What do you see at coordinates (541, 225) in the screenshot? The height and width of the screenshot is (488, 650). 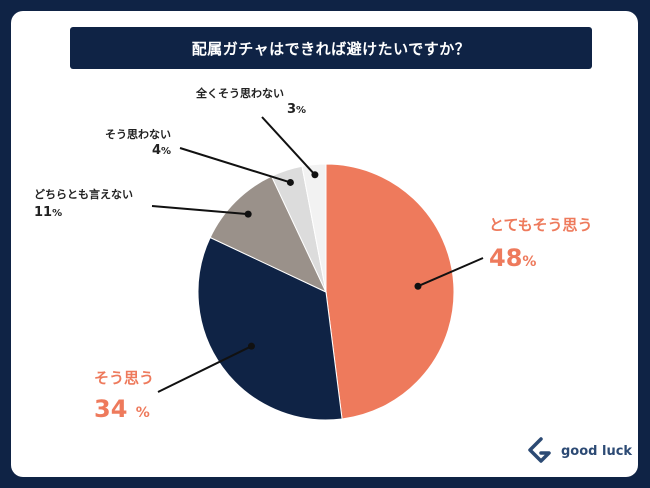 I see `slice-label-0-name: とてもそう思う` at bounding box center [541, 225].